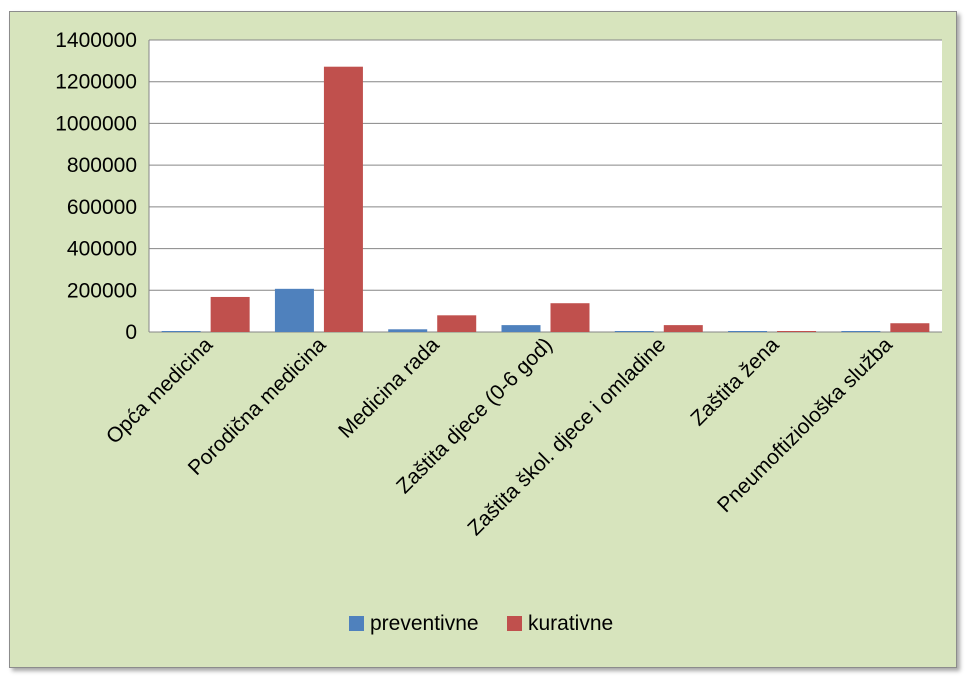  Describe the element at coordinates (356, 623) in the screenshot. I see `legend-swatch-preventivne` at that location.